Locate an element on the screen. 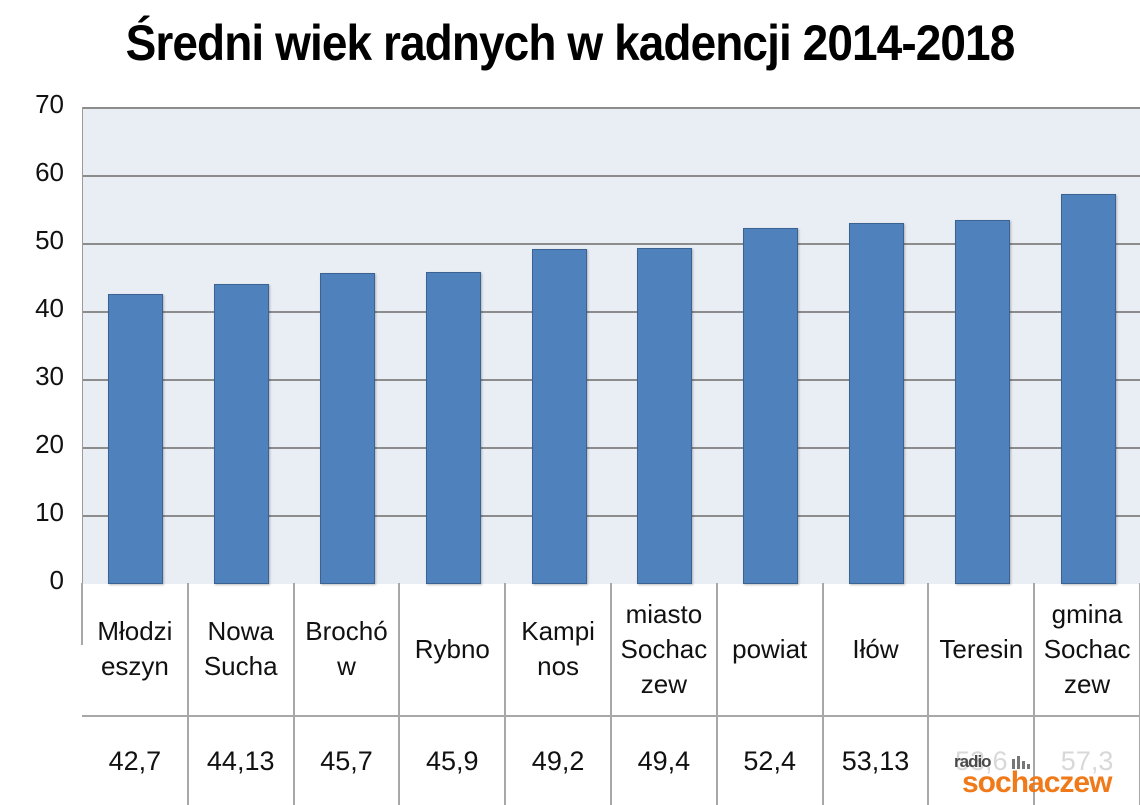 This screenshot has width=1140, height=805. value-label: 53,6 is located at coordinates (981, 760).